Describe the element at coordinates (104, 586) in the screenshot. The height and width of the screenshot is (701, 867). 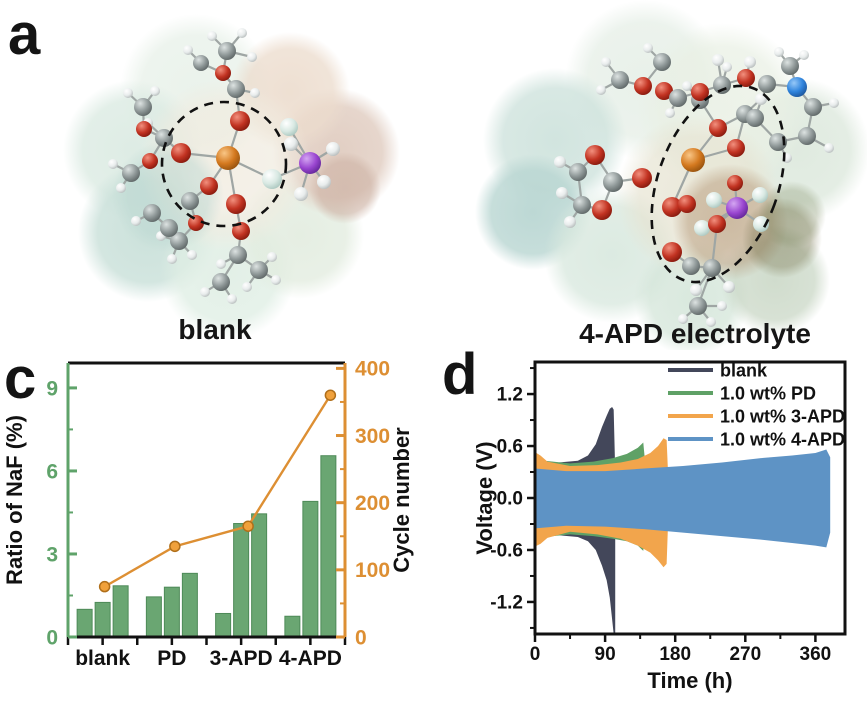
I see `cycle-point-blank` at that location.